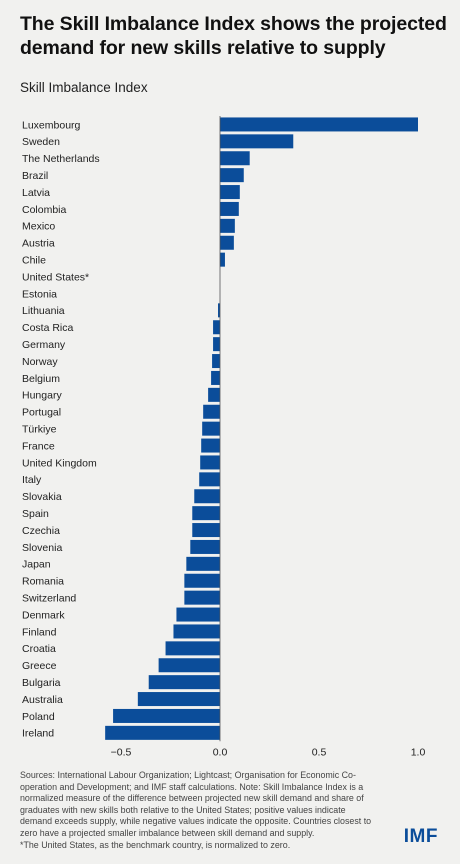 The height and width of the screenshot is (864, 460). I want to click on category-label: Romania, so click(43, 582).